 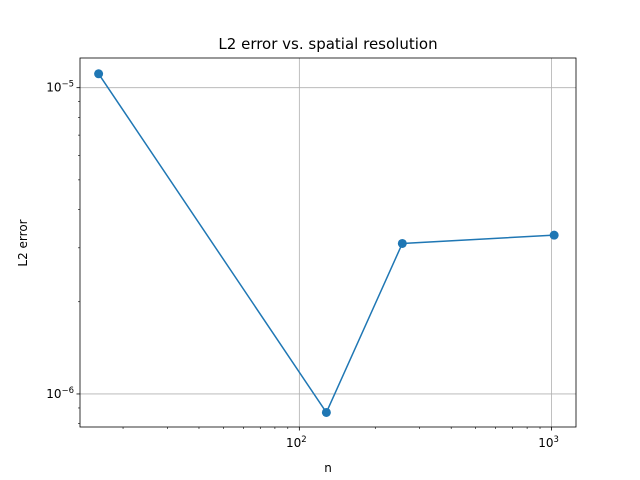 What do you see at coordinates (60, 240) in the screenshot?
I see `y-tick-labels: 10⁻⁶ 10⁻⁵` at bounding box center [60, 240].